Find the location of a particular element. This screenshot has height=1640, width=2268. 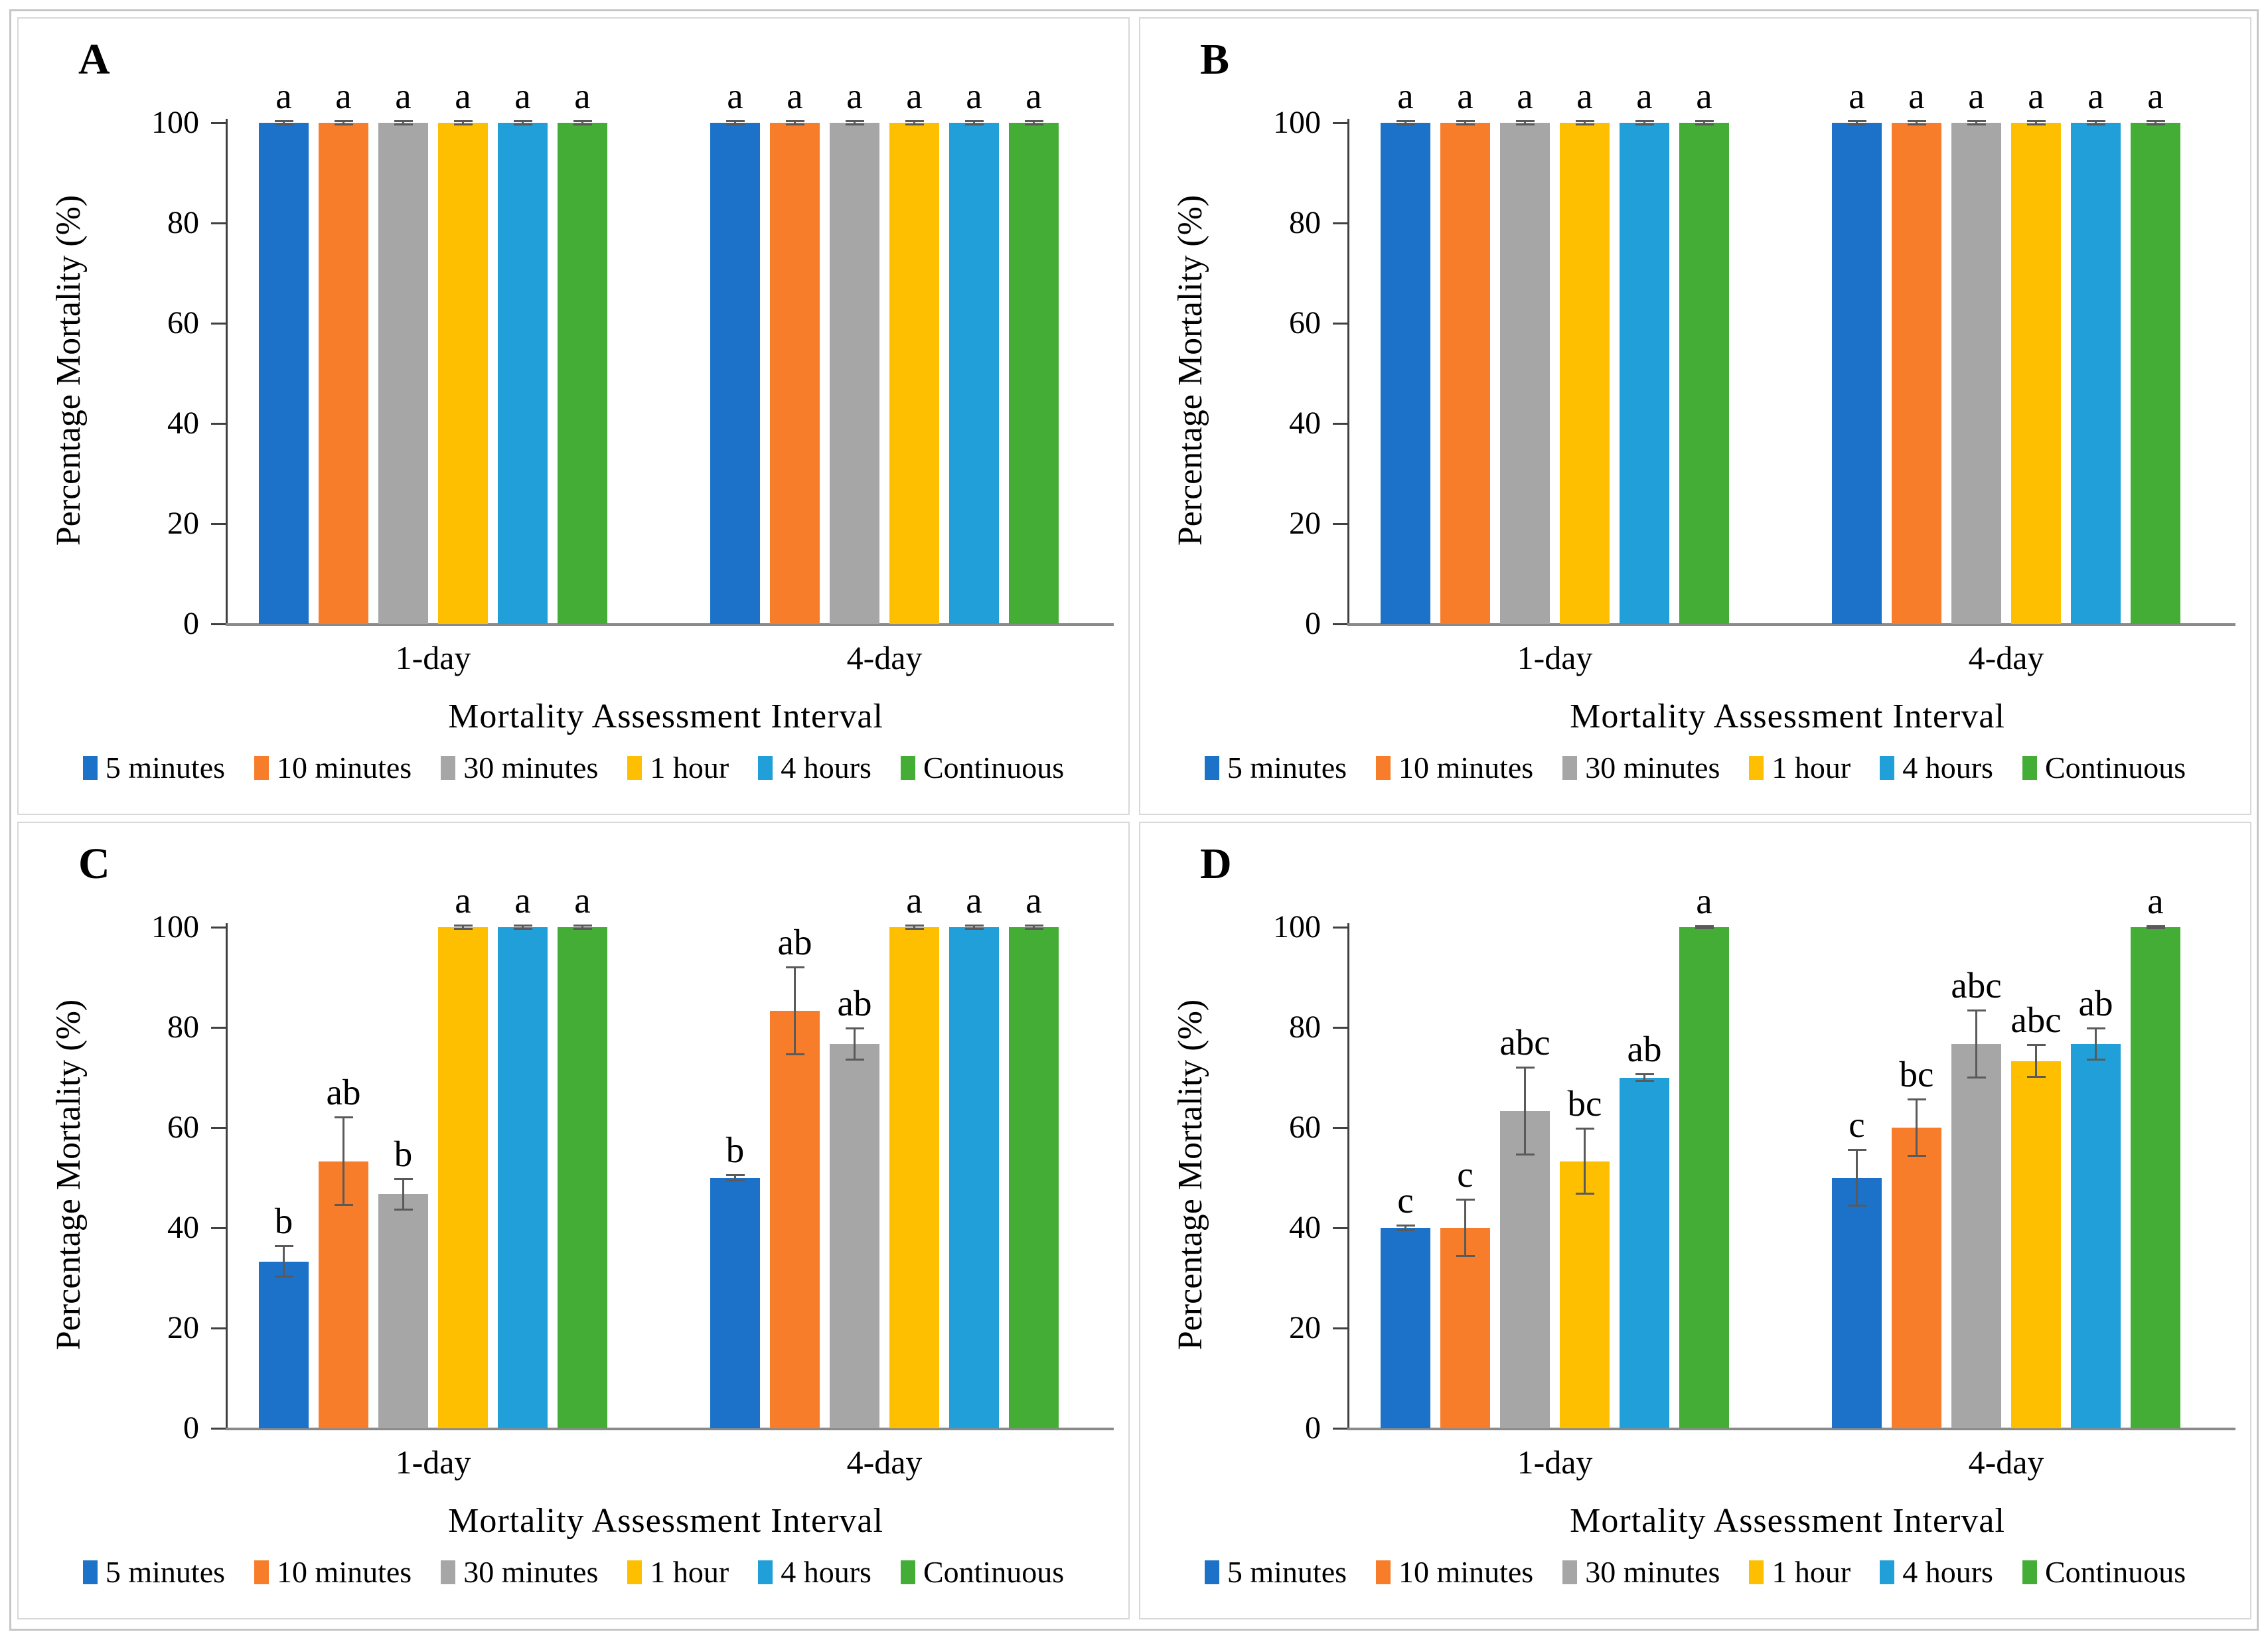

sig-letter: abc is located at coordinates (2036, 1019).